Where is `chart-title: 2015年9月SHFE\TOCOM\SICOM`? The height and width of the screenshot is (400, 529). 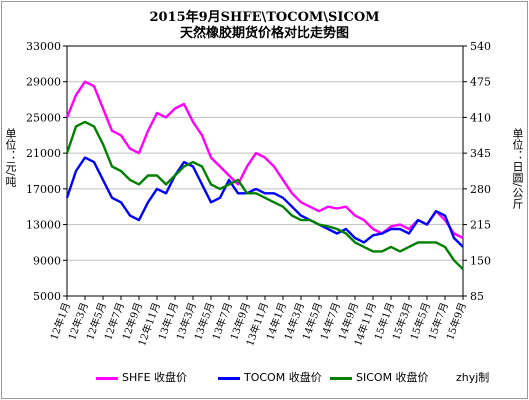
chart-title: 2015年9月SHFE\TOCOM\SICOM is located at coordinates (264, 17).